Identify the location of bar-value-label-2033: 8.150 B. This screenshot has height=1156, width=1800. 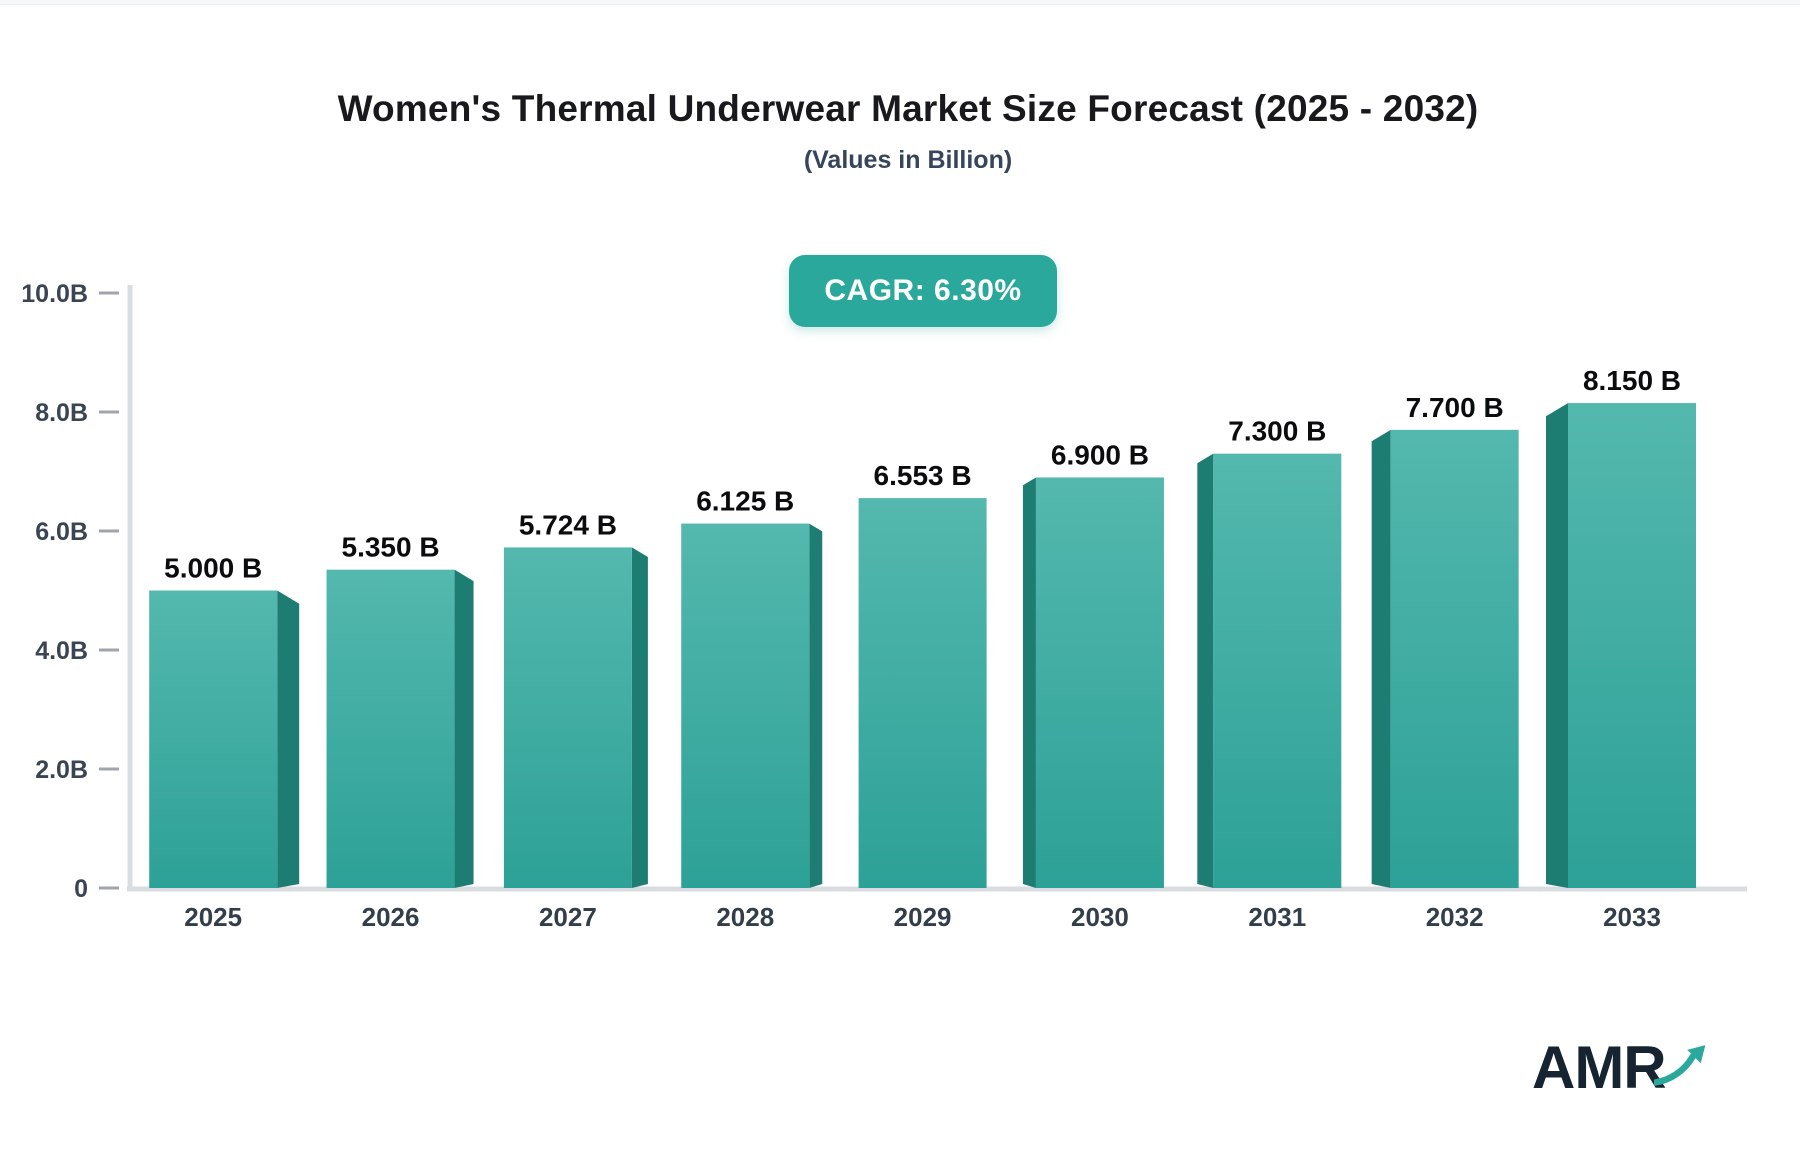
(1632, 380).